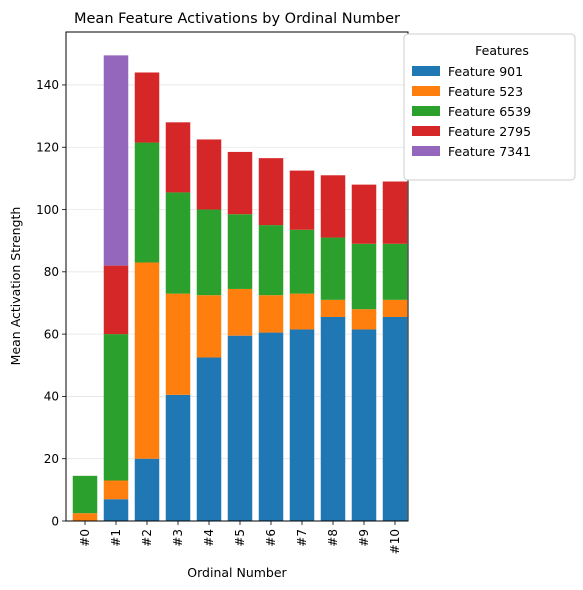  Describe the element at coordinates (489, 151) in the screenshot. I see `legend-label: Feature 7341` at that location.